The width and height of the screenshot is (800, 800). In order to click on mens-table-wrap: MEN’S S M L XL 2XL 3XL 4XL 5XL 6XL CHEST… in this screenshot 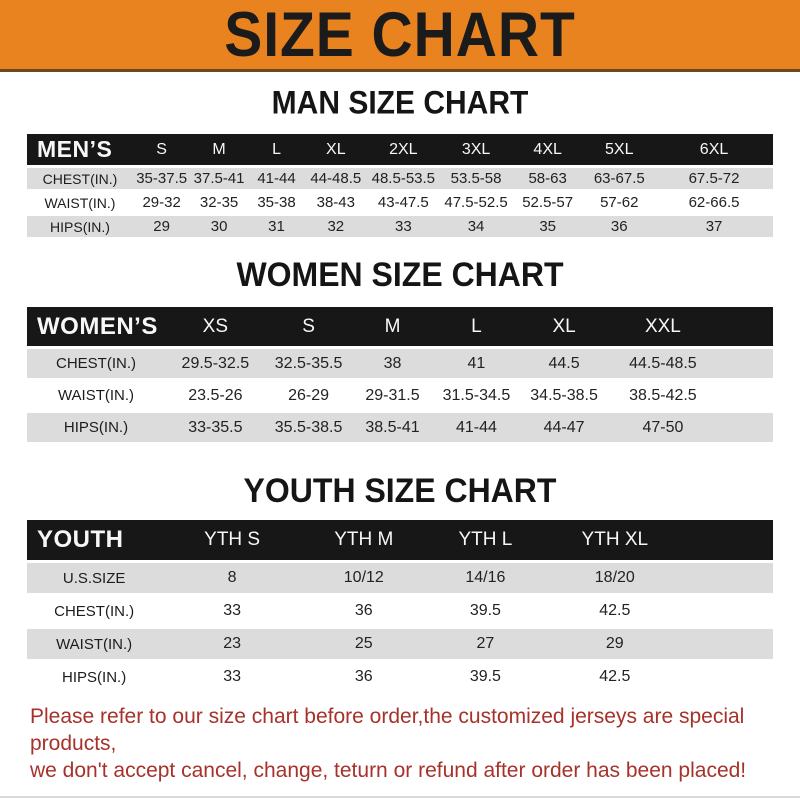, I will do `click(400, 187)`.